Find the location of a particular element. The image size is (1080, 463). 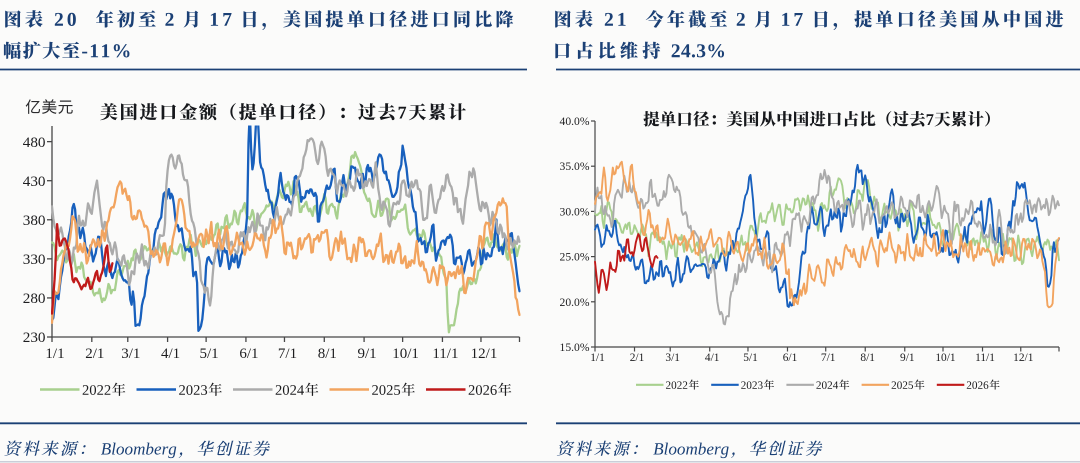

svg-text: 30.0% is located at coordinates (575, 211).